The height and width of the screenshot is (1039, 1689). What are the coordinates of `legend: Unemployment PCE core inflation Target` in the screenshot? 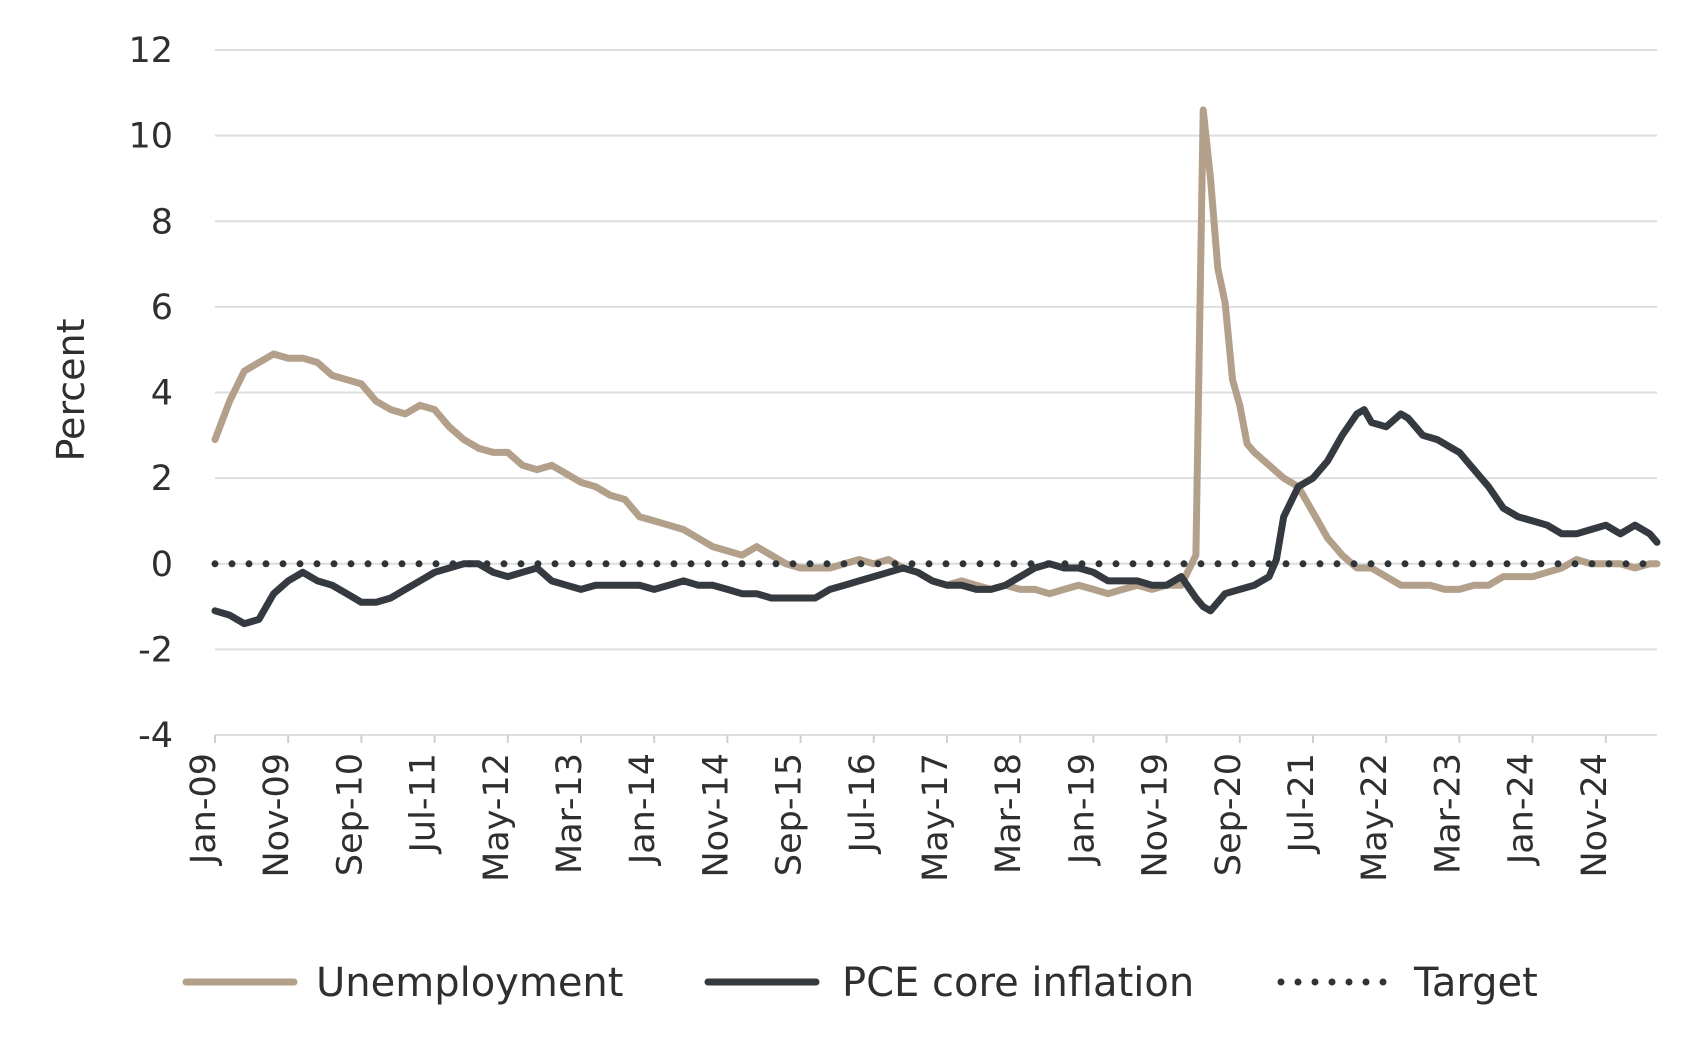 It's located at (860, 983).